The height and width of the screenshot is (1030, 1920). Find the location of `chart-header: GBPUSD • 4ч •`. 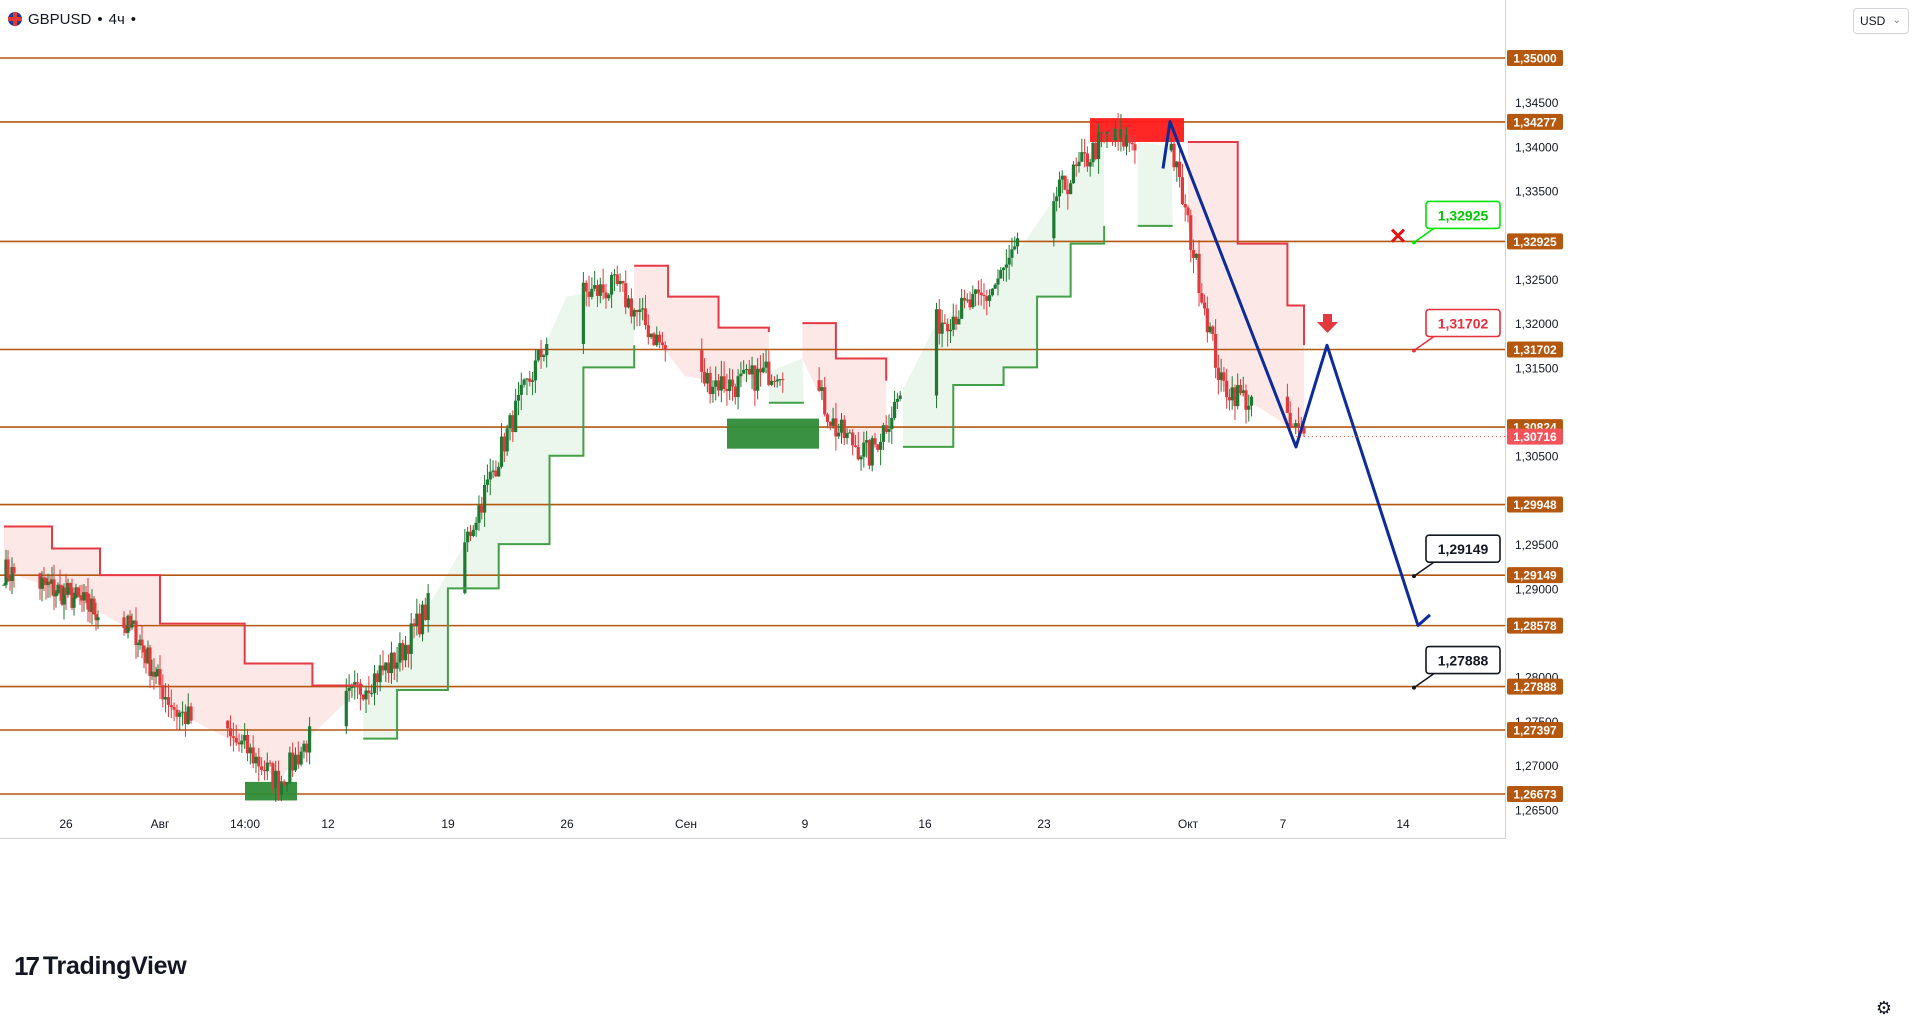

chart-header: GBPUSD • 4ч • is located at coordinates (72, 19).